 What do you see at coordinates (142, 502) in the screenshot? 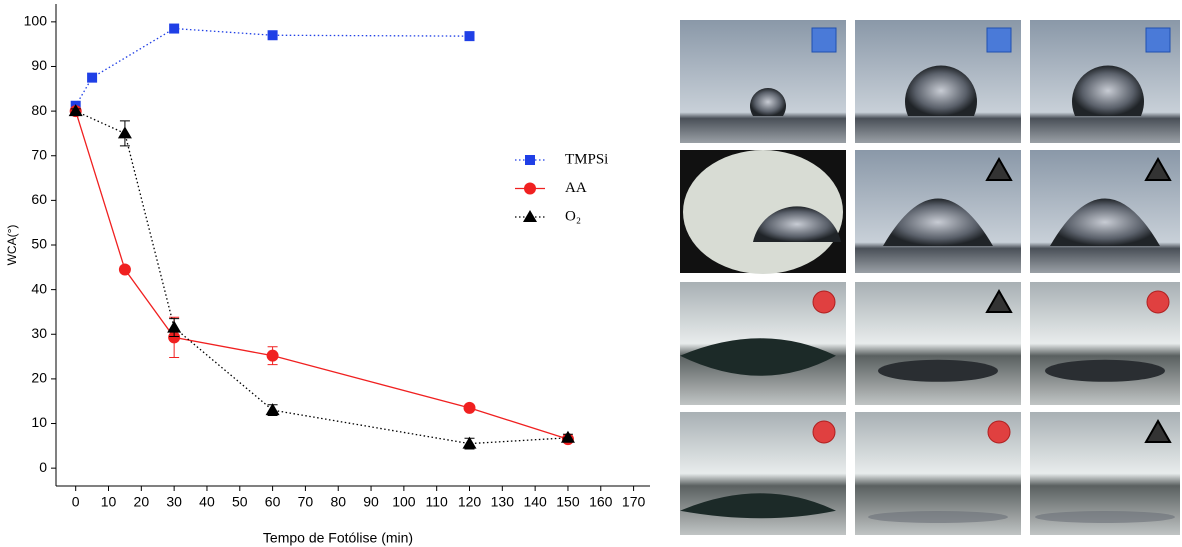
I see `x-tick-label: 20` at bounding box center [142, 502].